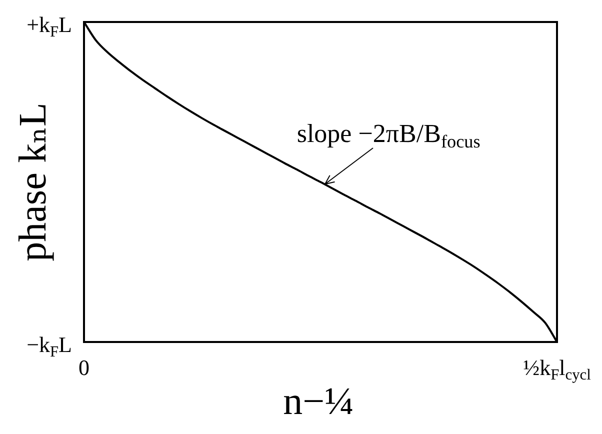 The width and height of the screenshot is (602, 434). I want to click on y-axis-title: phase kₙL, so click(33, 182).